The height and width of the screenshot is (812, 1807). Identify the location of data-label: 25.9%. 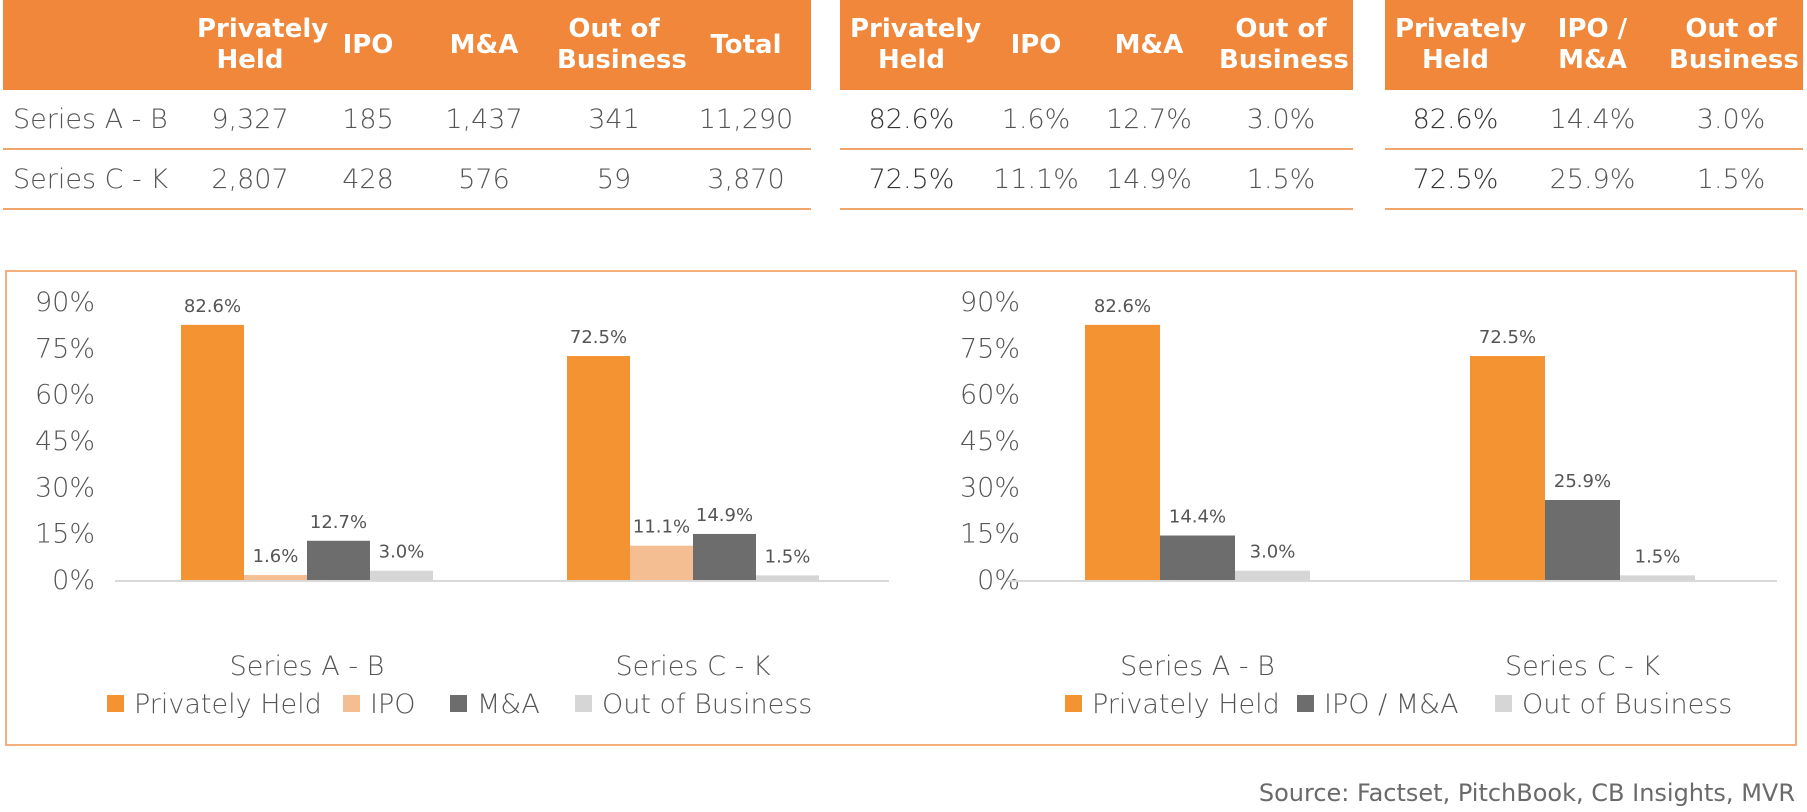
(1582, 481).